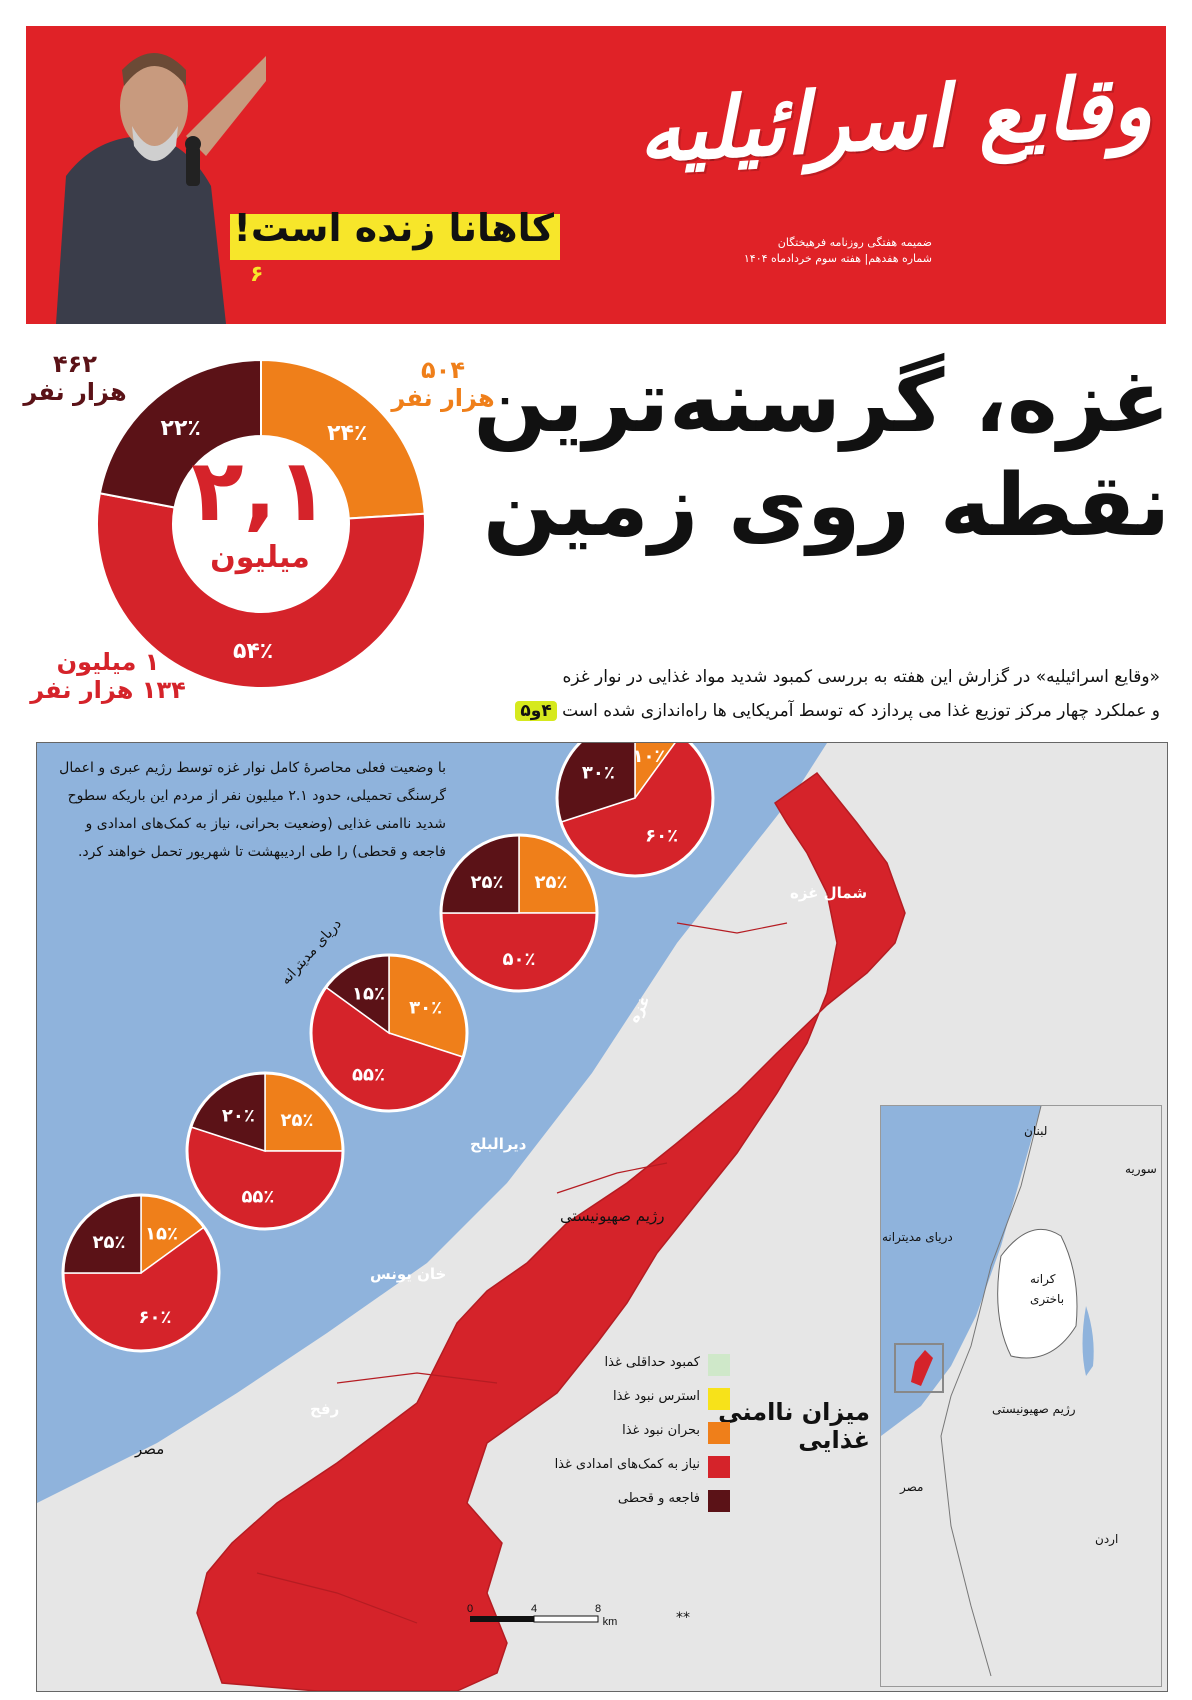 This screenshot has height=1700, width=1192. I want to click on label-462-unit: هزار نفر, so click(75, 392).